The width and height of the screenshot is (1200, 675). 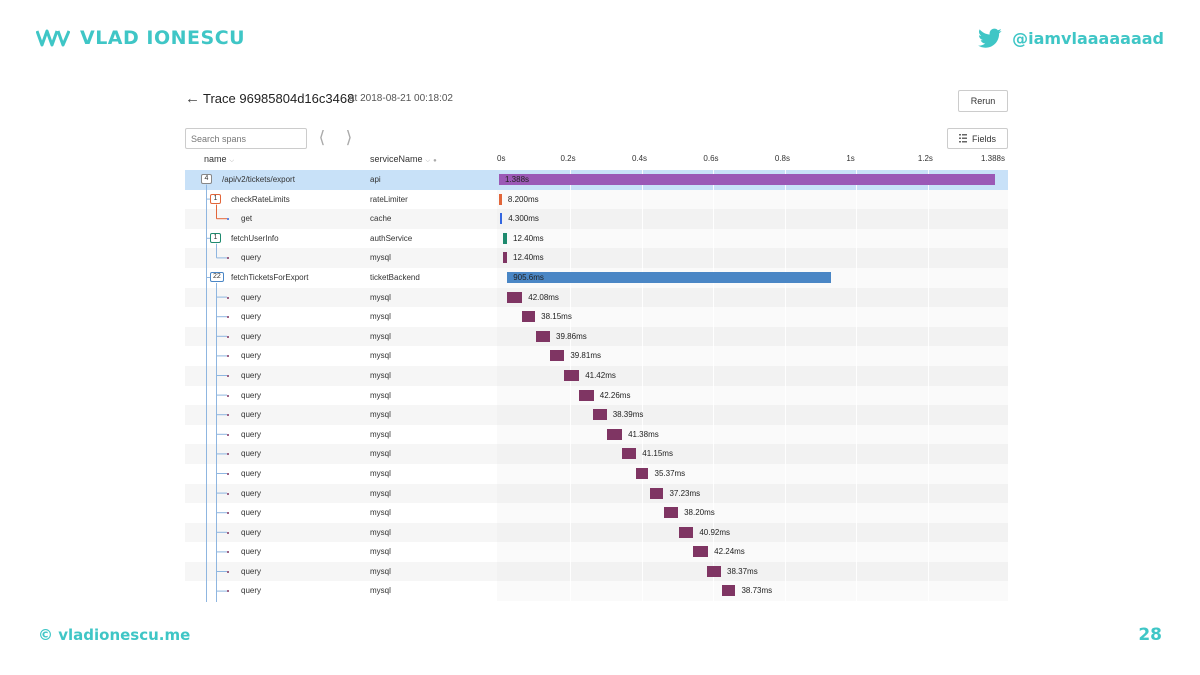 I want to click on span-timeline: 12.40ms, so click(x=752, y=258).